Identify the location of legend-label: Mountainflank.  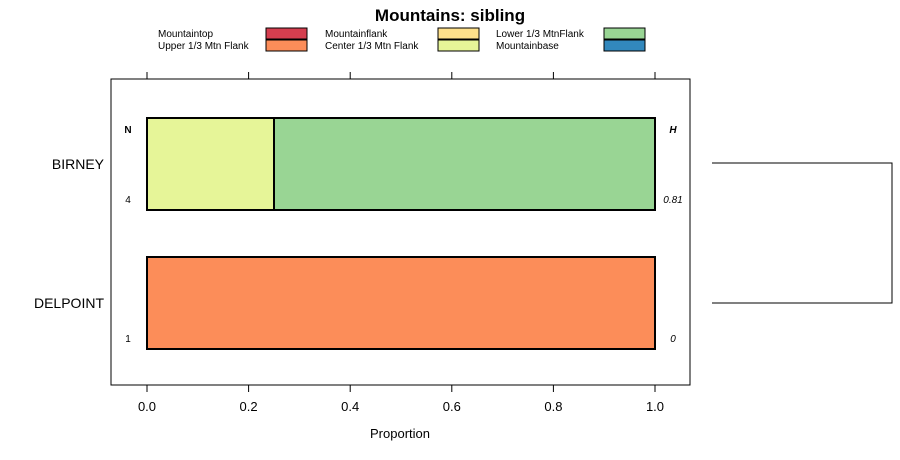
(356, 34).